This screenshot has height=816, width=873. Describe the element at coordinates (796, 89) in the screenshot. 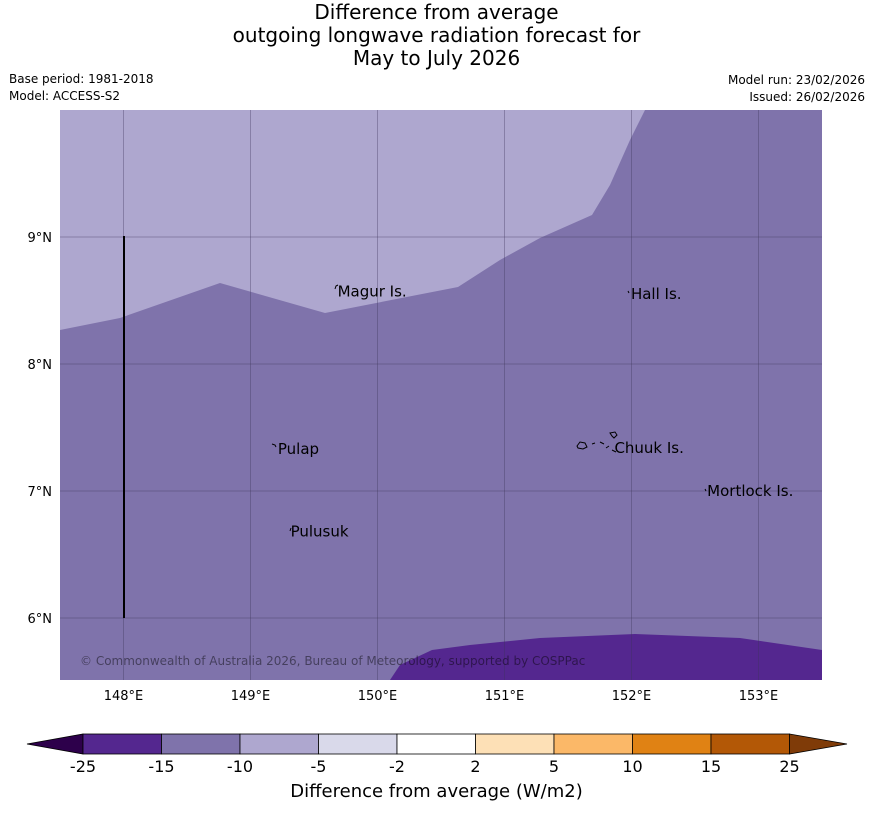

I see `meta-right: Model run: 23/02/2026 Issued: 26/02/2026` at that location.